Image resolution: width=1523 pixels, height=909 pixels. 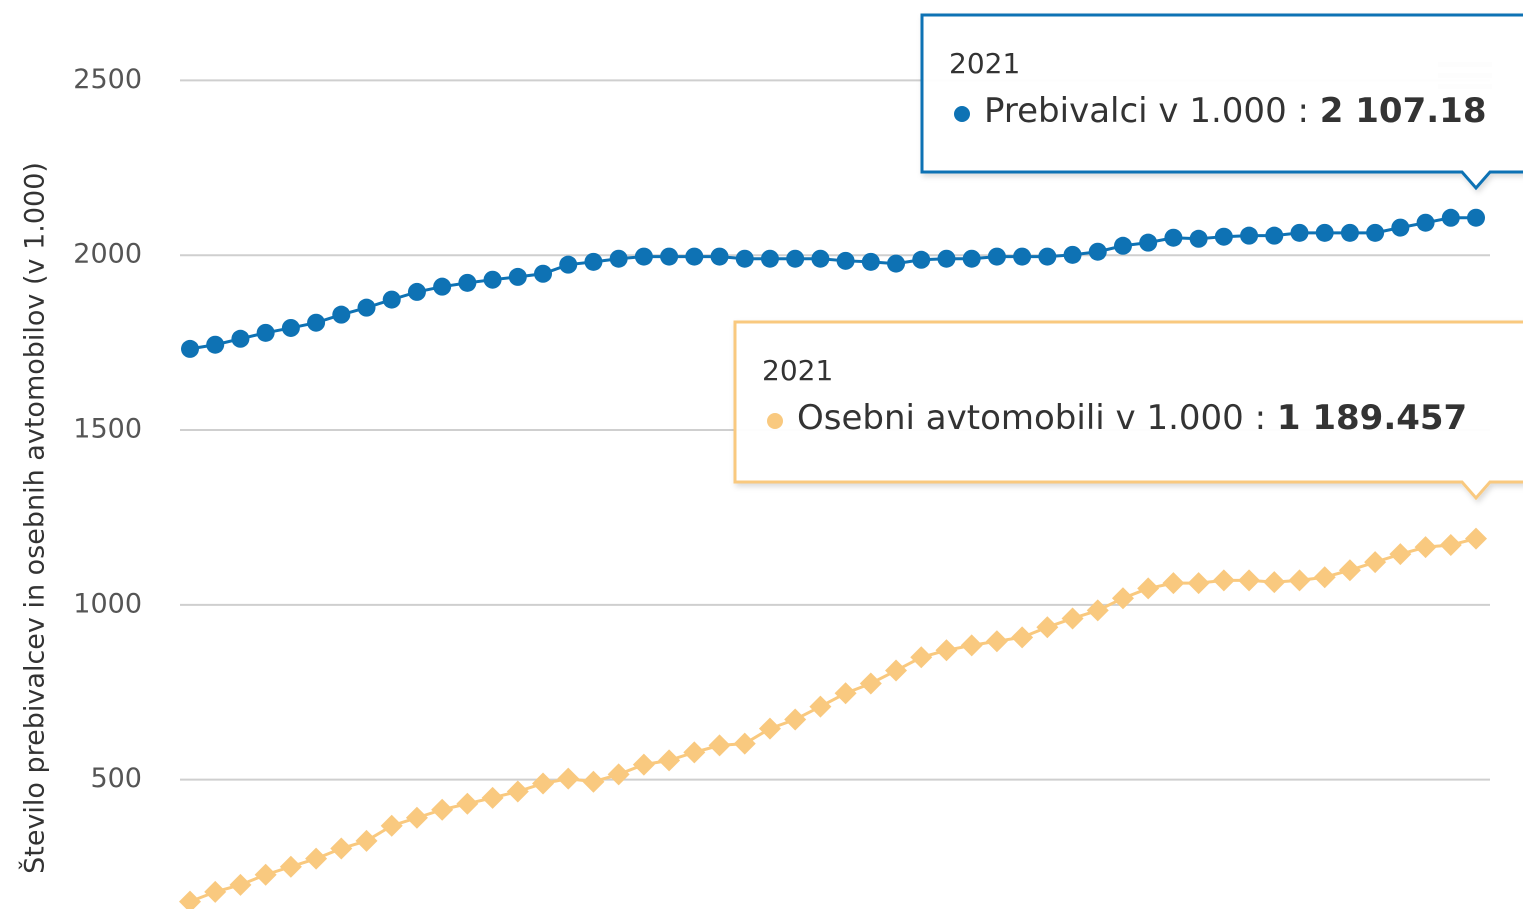 I want to click on y-tick-label: 1500, so click(x=107, y=429).